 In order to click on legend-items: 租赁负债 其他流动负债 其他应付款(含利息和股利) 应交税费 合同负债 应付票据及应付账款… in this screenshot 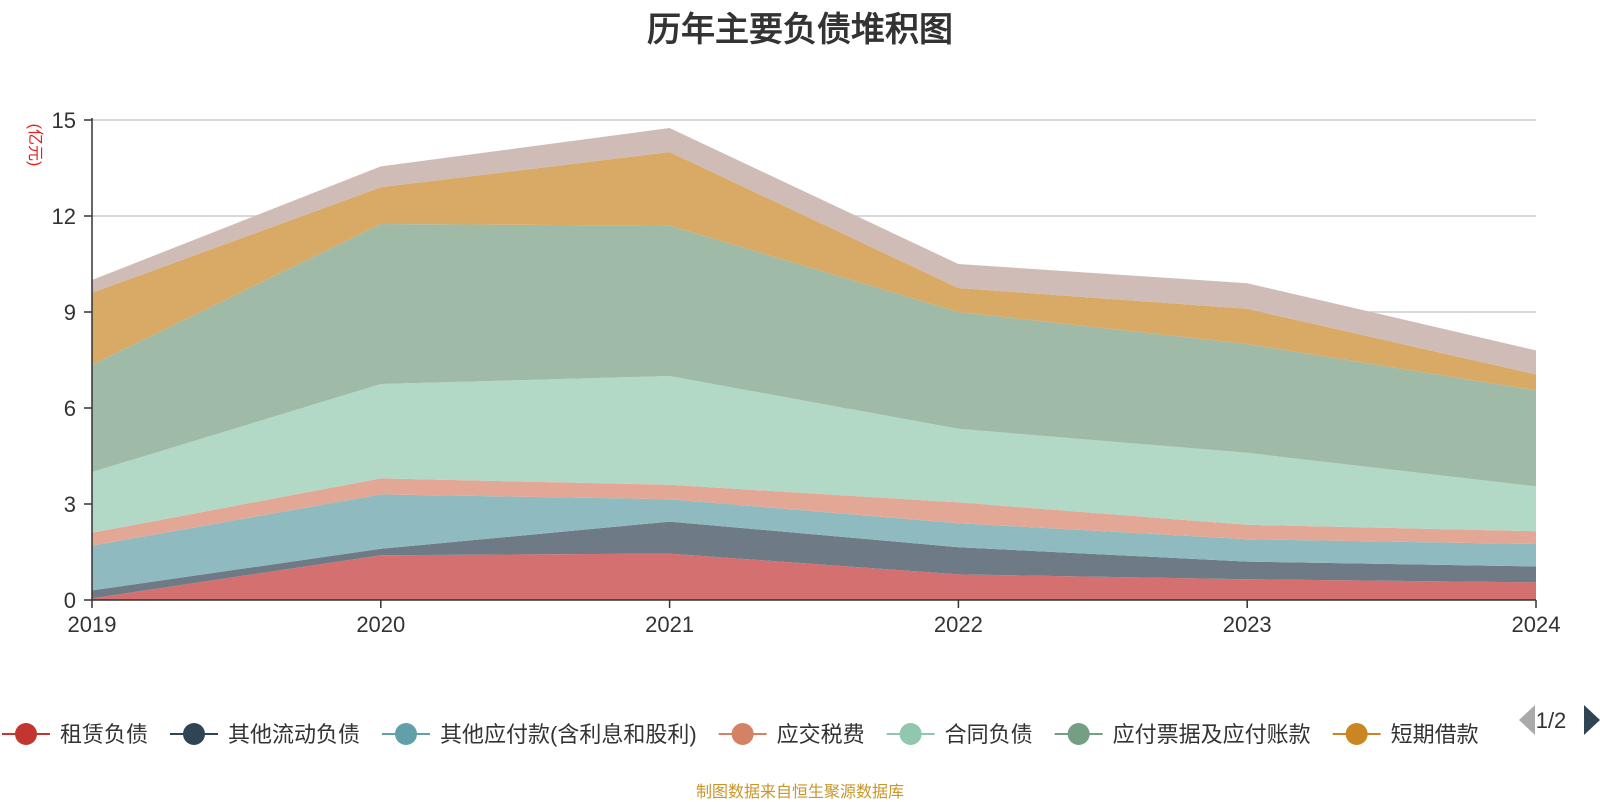, I will do `click(740, 734)`.